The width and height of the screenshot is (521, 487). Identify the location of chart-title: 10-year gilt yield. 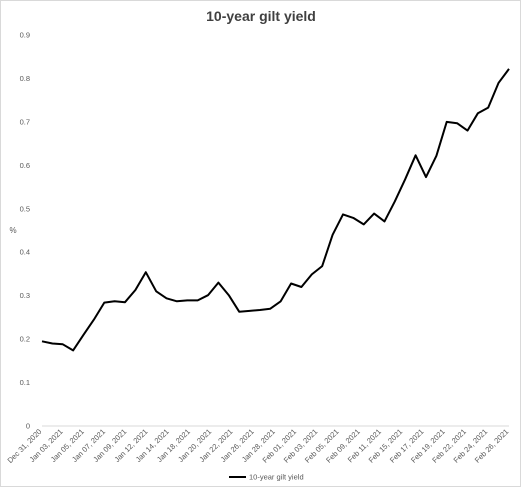
(261, 16).